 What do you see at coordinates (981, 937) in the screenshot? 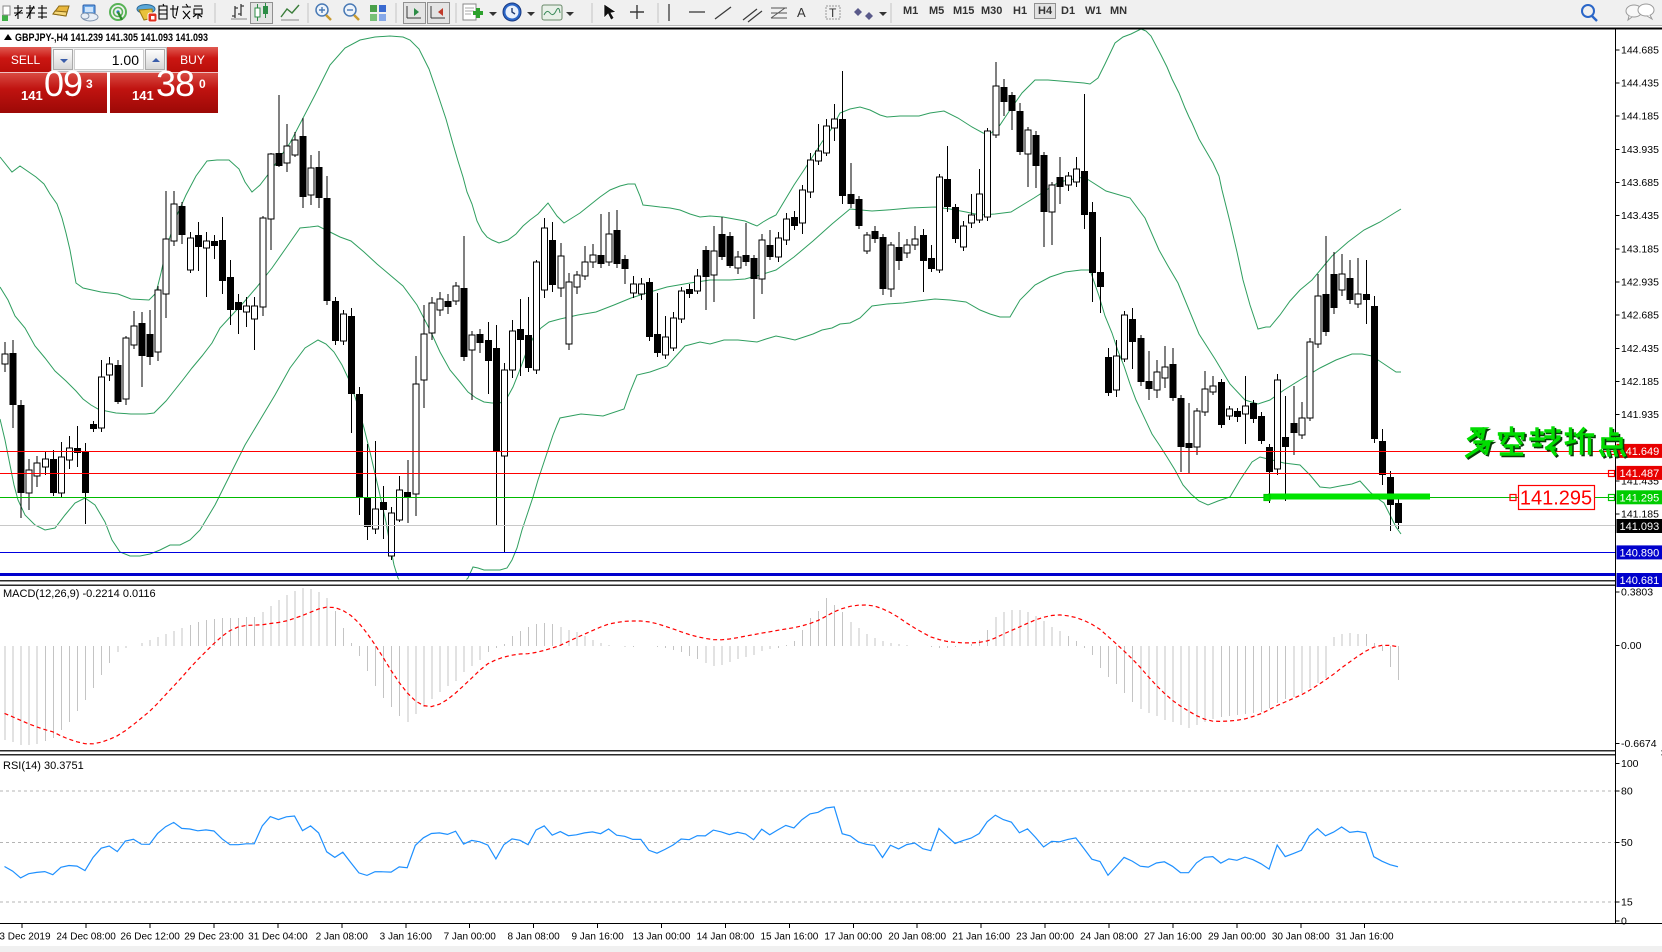
I see `svg-text: 21 Jan 16:00` at bounding box center [981, 937].